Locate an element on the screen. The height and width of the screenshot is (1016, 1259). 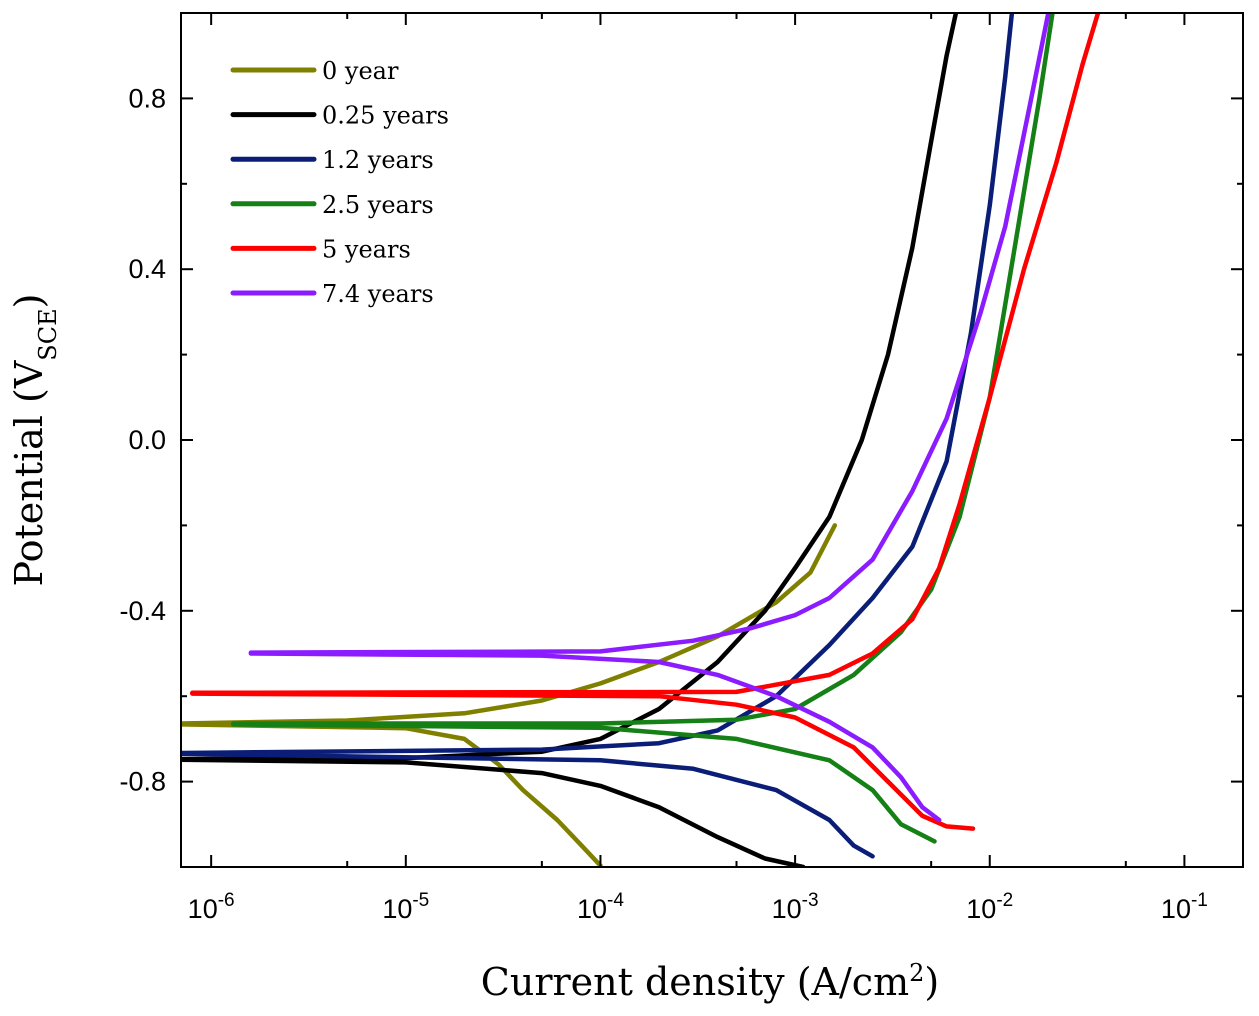
legend-label-7-4-years: 7.4 years is located at coordinates (378, 294).